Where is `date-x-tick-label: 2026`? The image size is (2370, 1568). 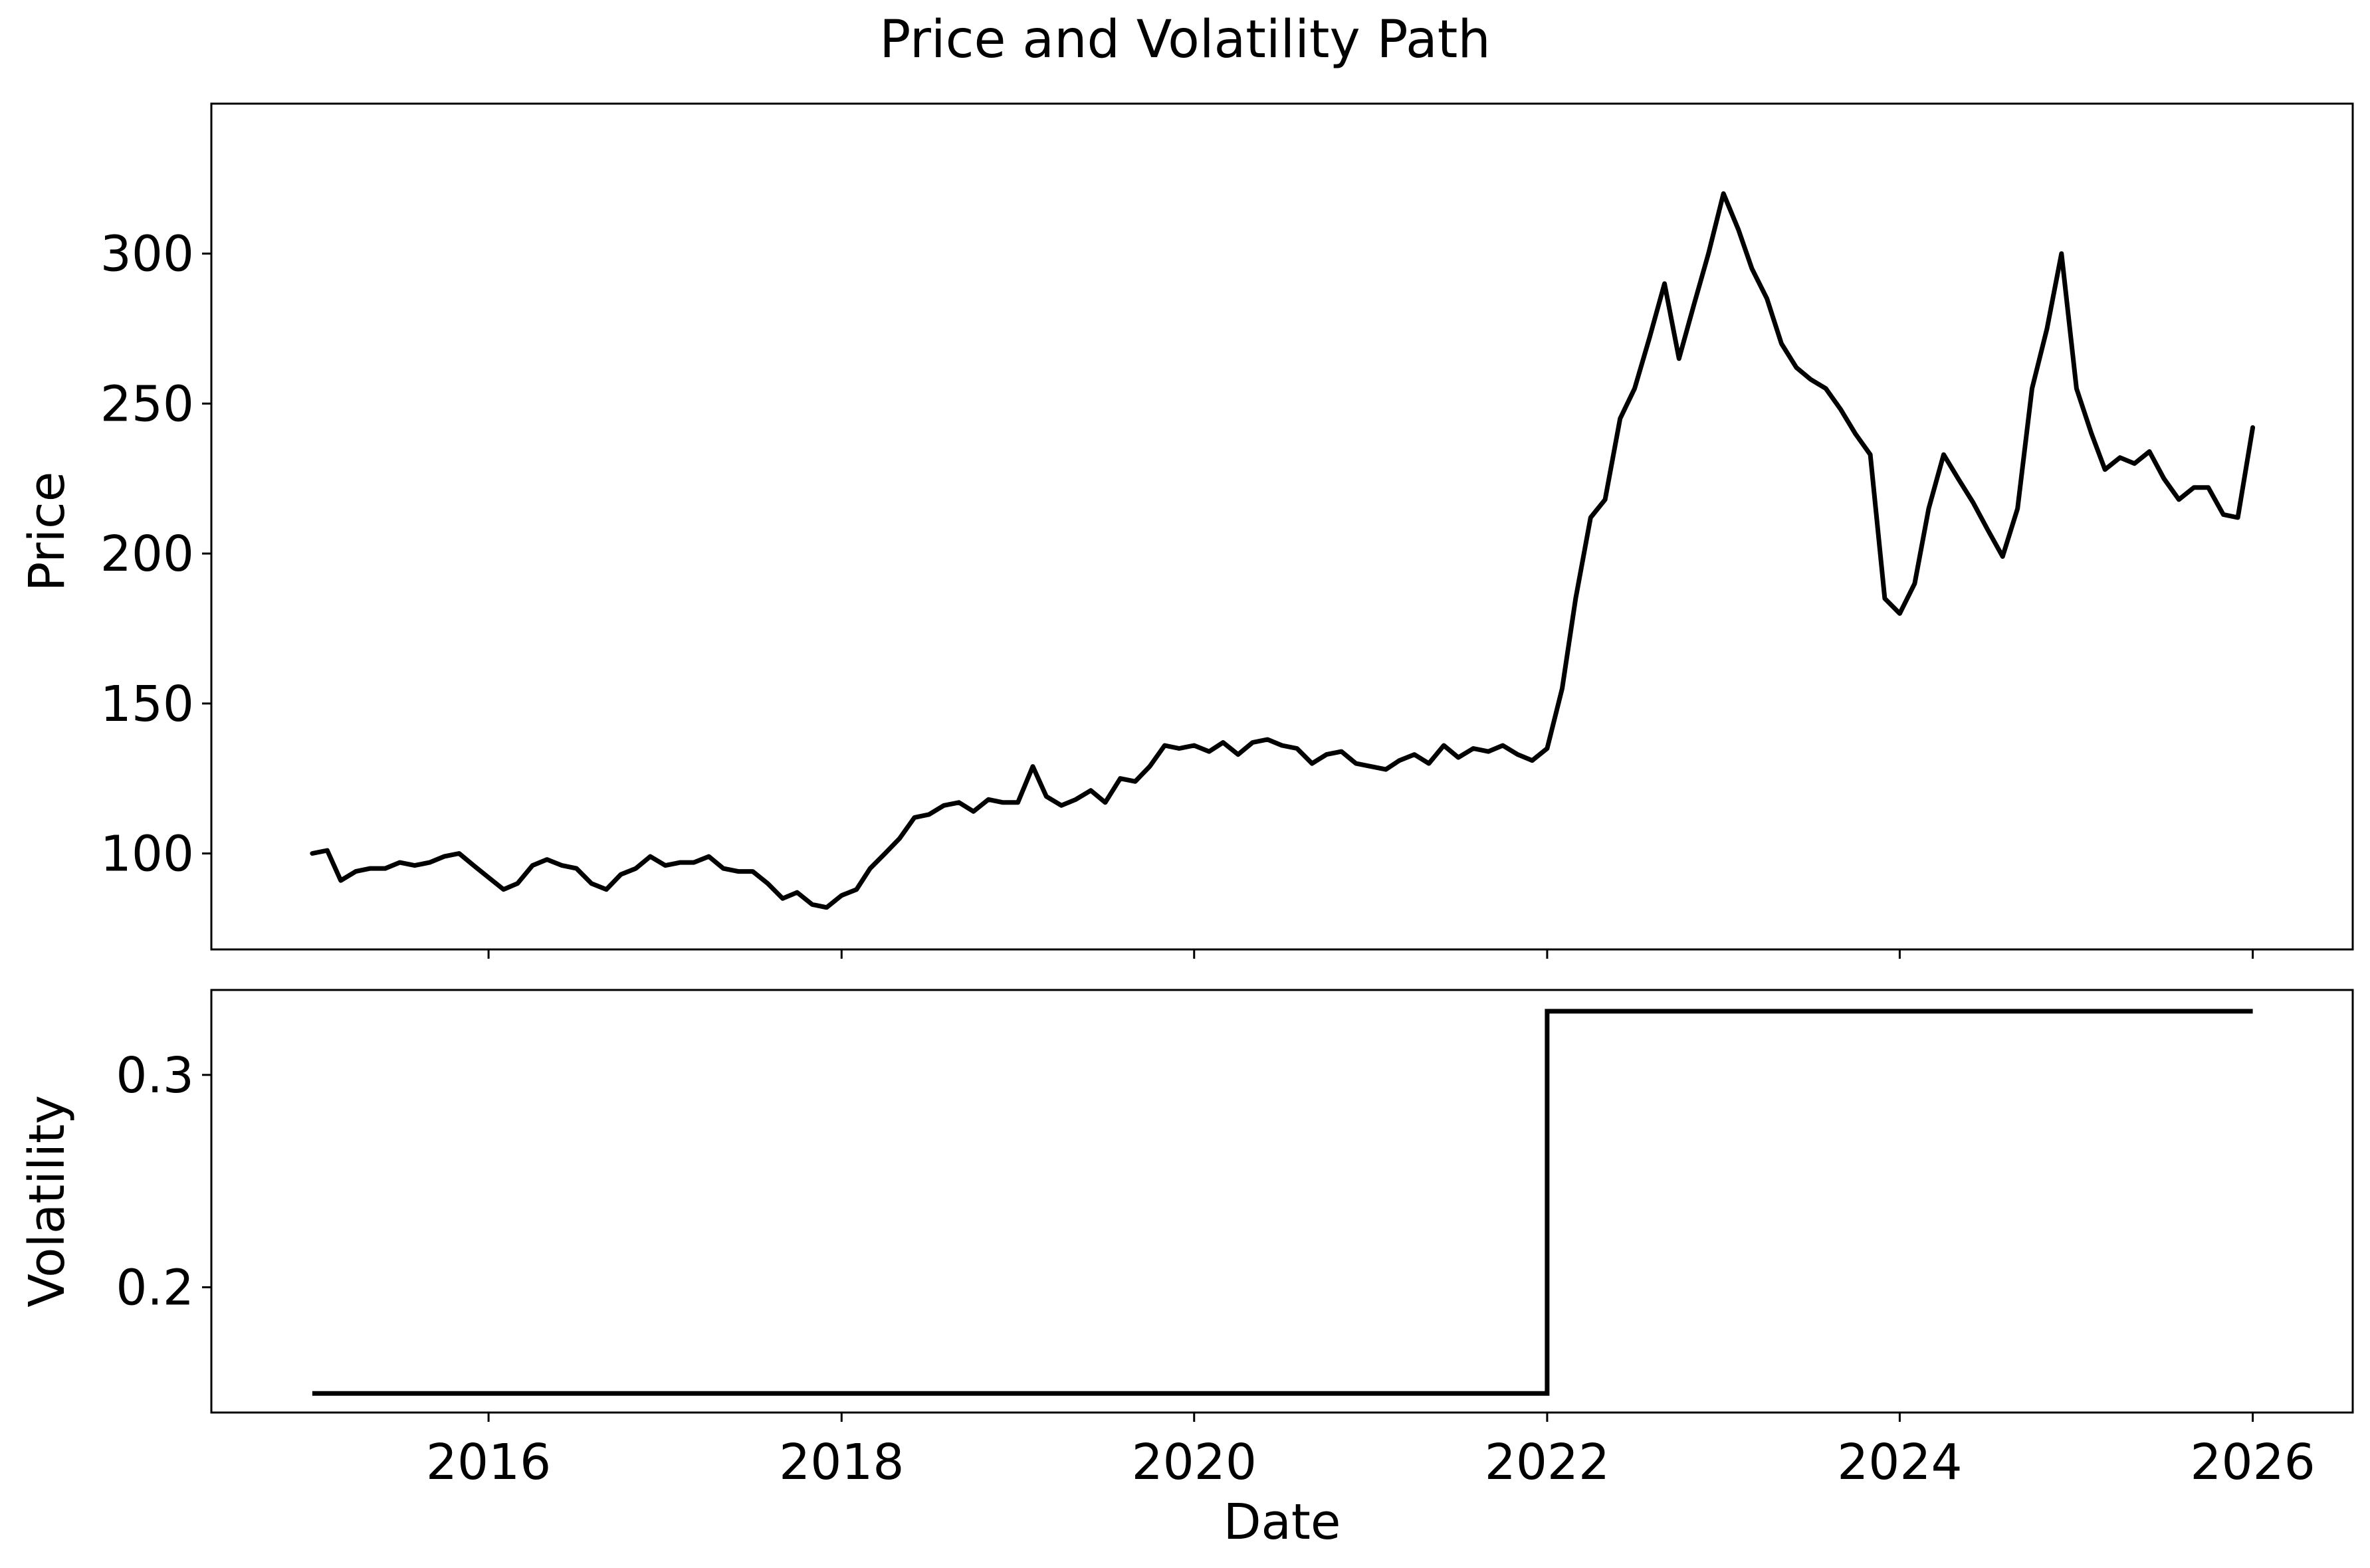
date-x-tick-label: 2026 is located at coordinates (2252, 1462).